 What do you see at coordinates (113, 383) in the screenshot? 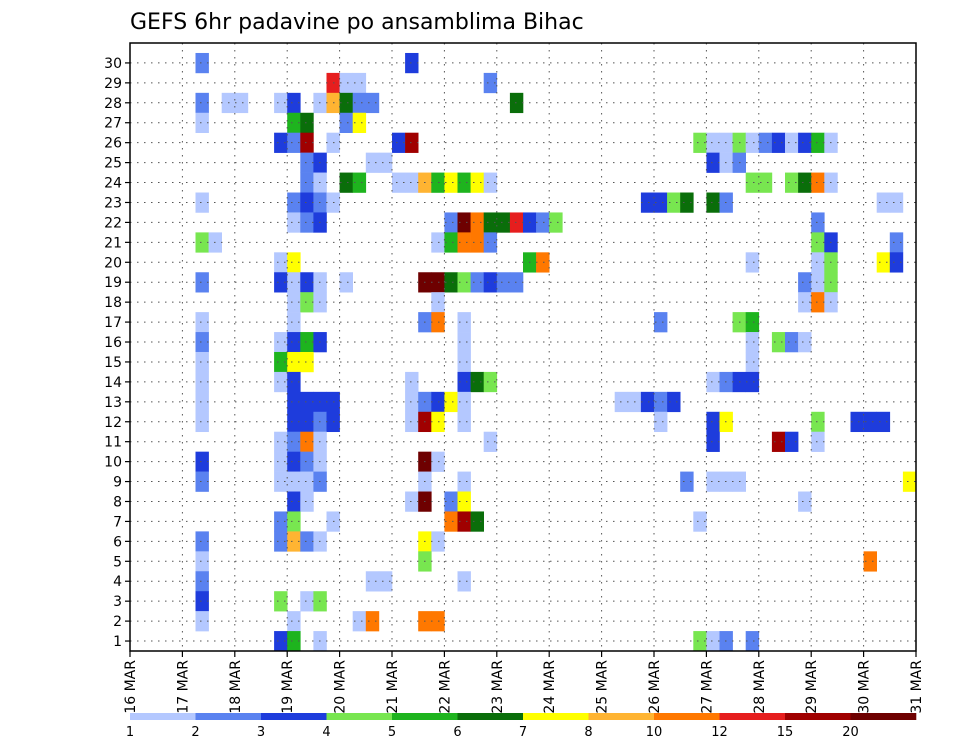
I see `y-tick-label: 14` at bounding box center [113, 383].